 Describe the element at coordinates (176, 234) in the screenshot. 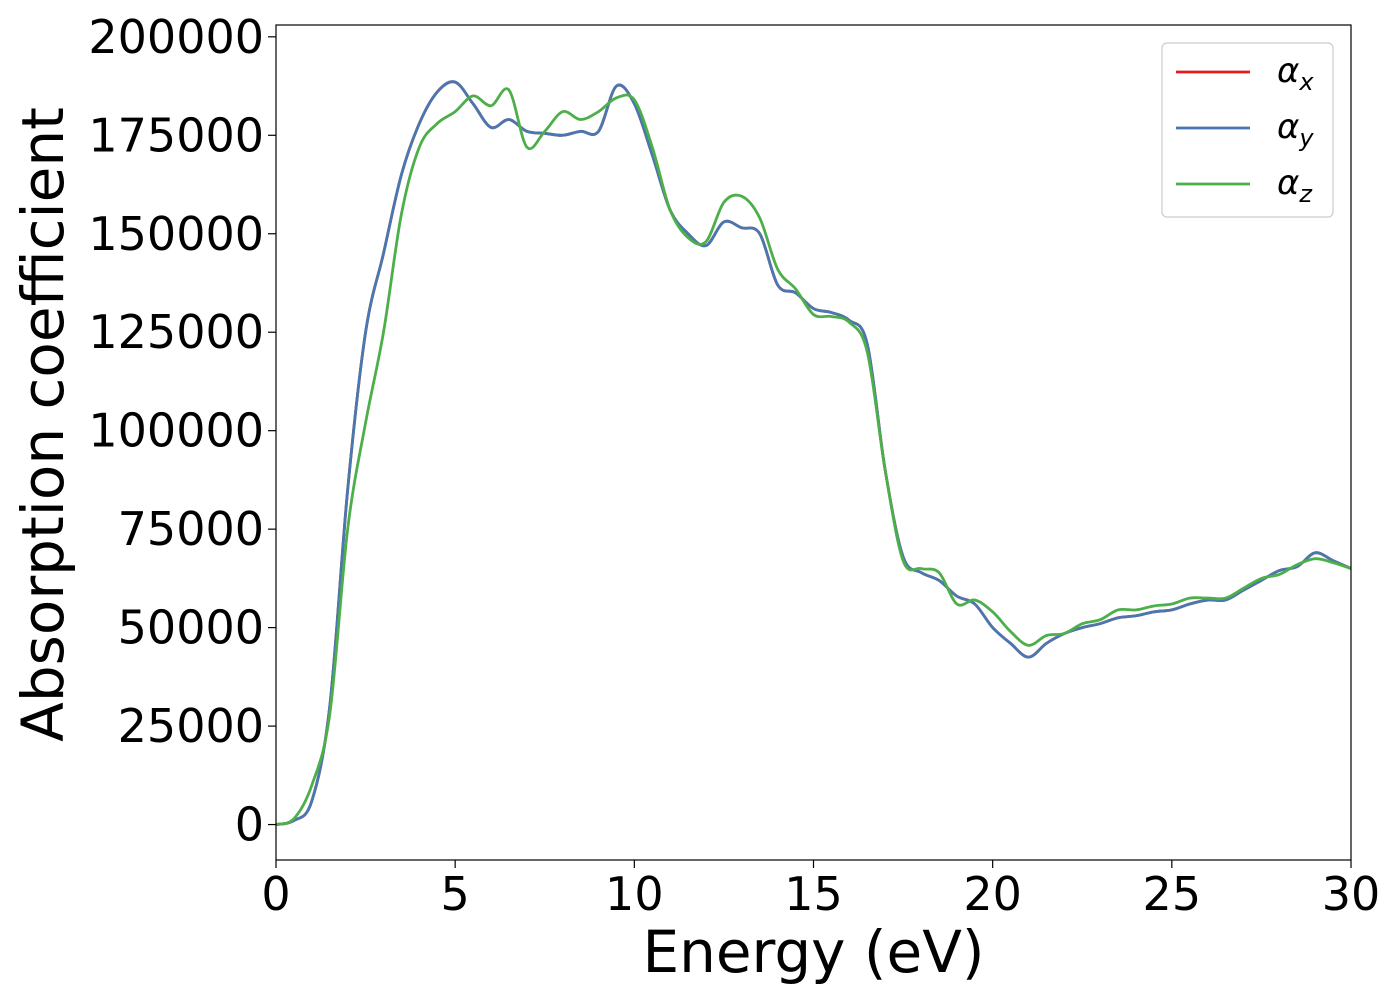

I see `y-tick-label: 150000` at that location.